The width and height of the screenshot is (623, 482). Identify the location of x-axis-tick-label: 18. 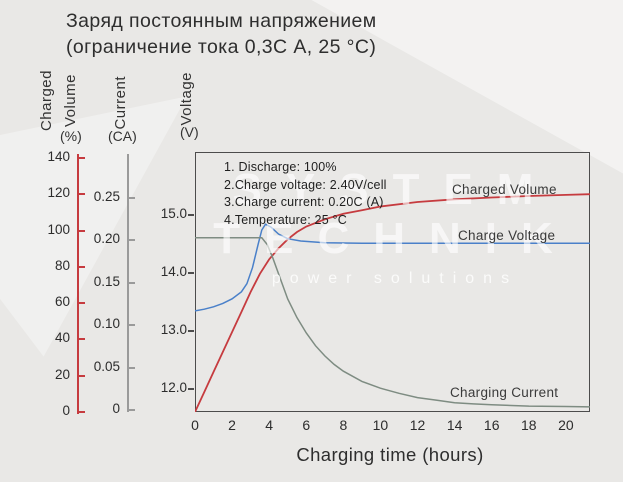
(529, 425).